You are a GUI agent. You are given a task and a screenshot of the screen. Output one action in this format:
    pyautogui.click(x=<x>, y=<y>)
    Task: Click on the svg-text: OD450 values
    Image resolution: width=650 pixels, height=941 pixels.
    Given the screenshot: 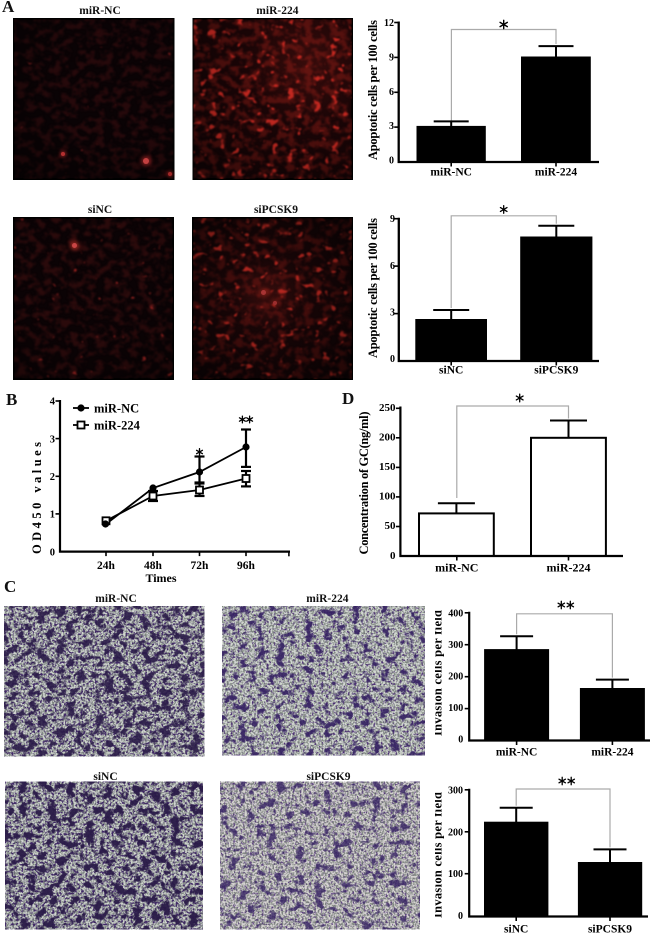 What is the action you would take?
    pyautogui.click(x=37, y=498)
    